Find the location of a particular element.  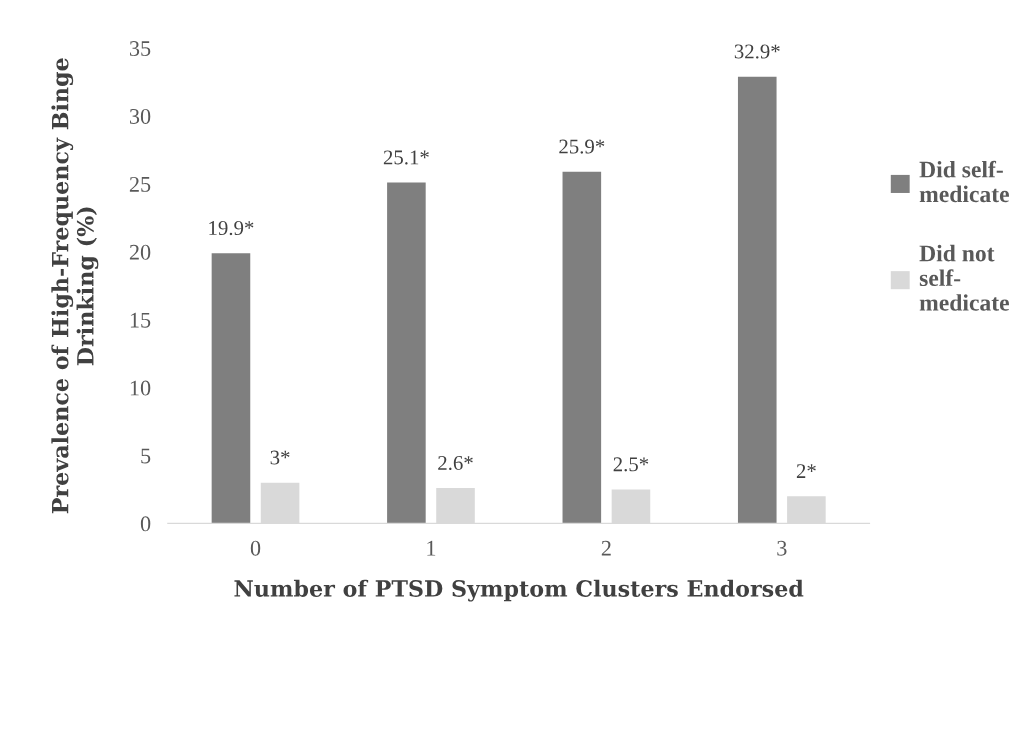

data-label: 3* is located at coordinates (280, 457).